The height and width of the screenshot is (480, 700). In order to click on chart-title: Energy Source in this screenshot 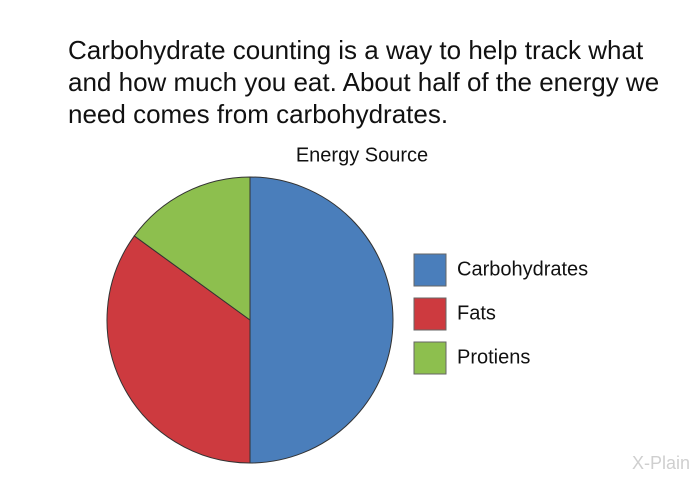, I will do `click(362, 155)`.